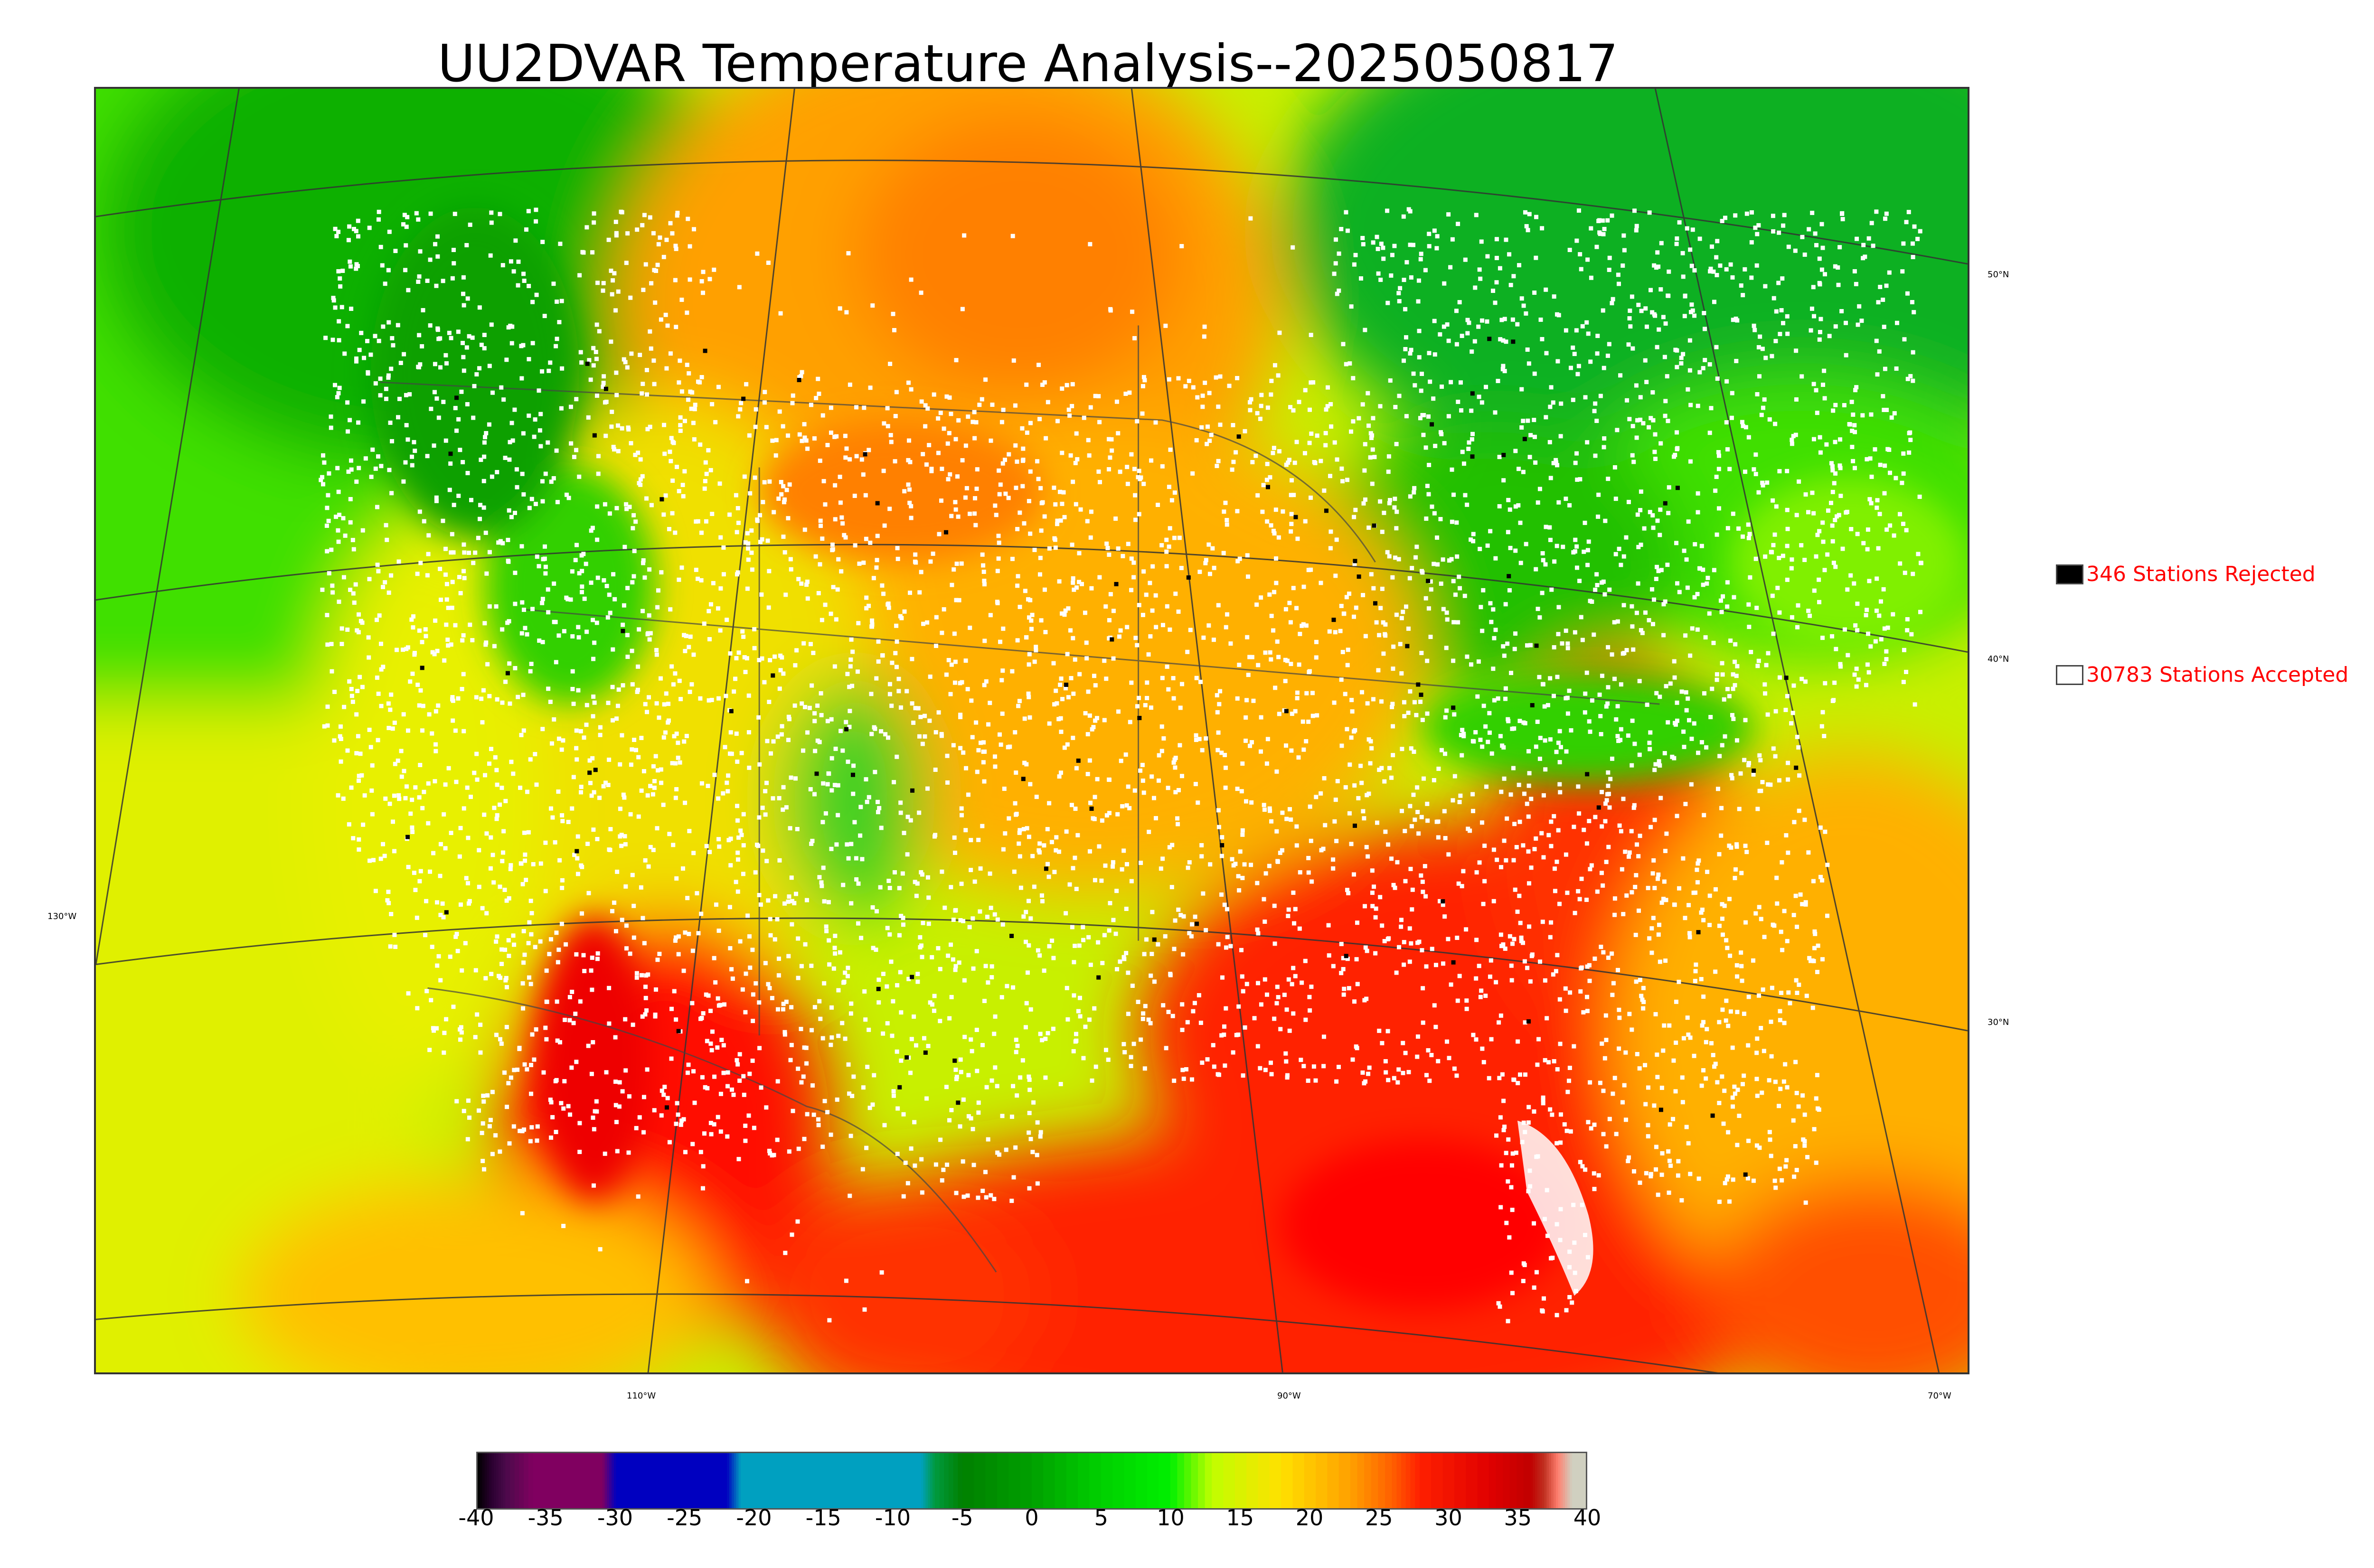  I want to click on colorbar-tick-label: -10, so click(893, 1518).